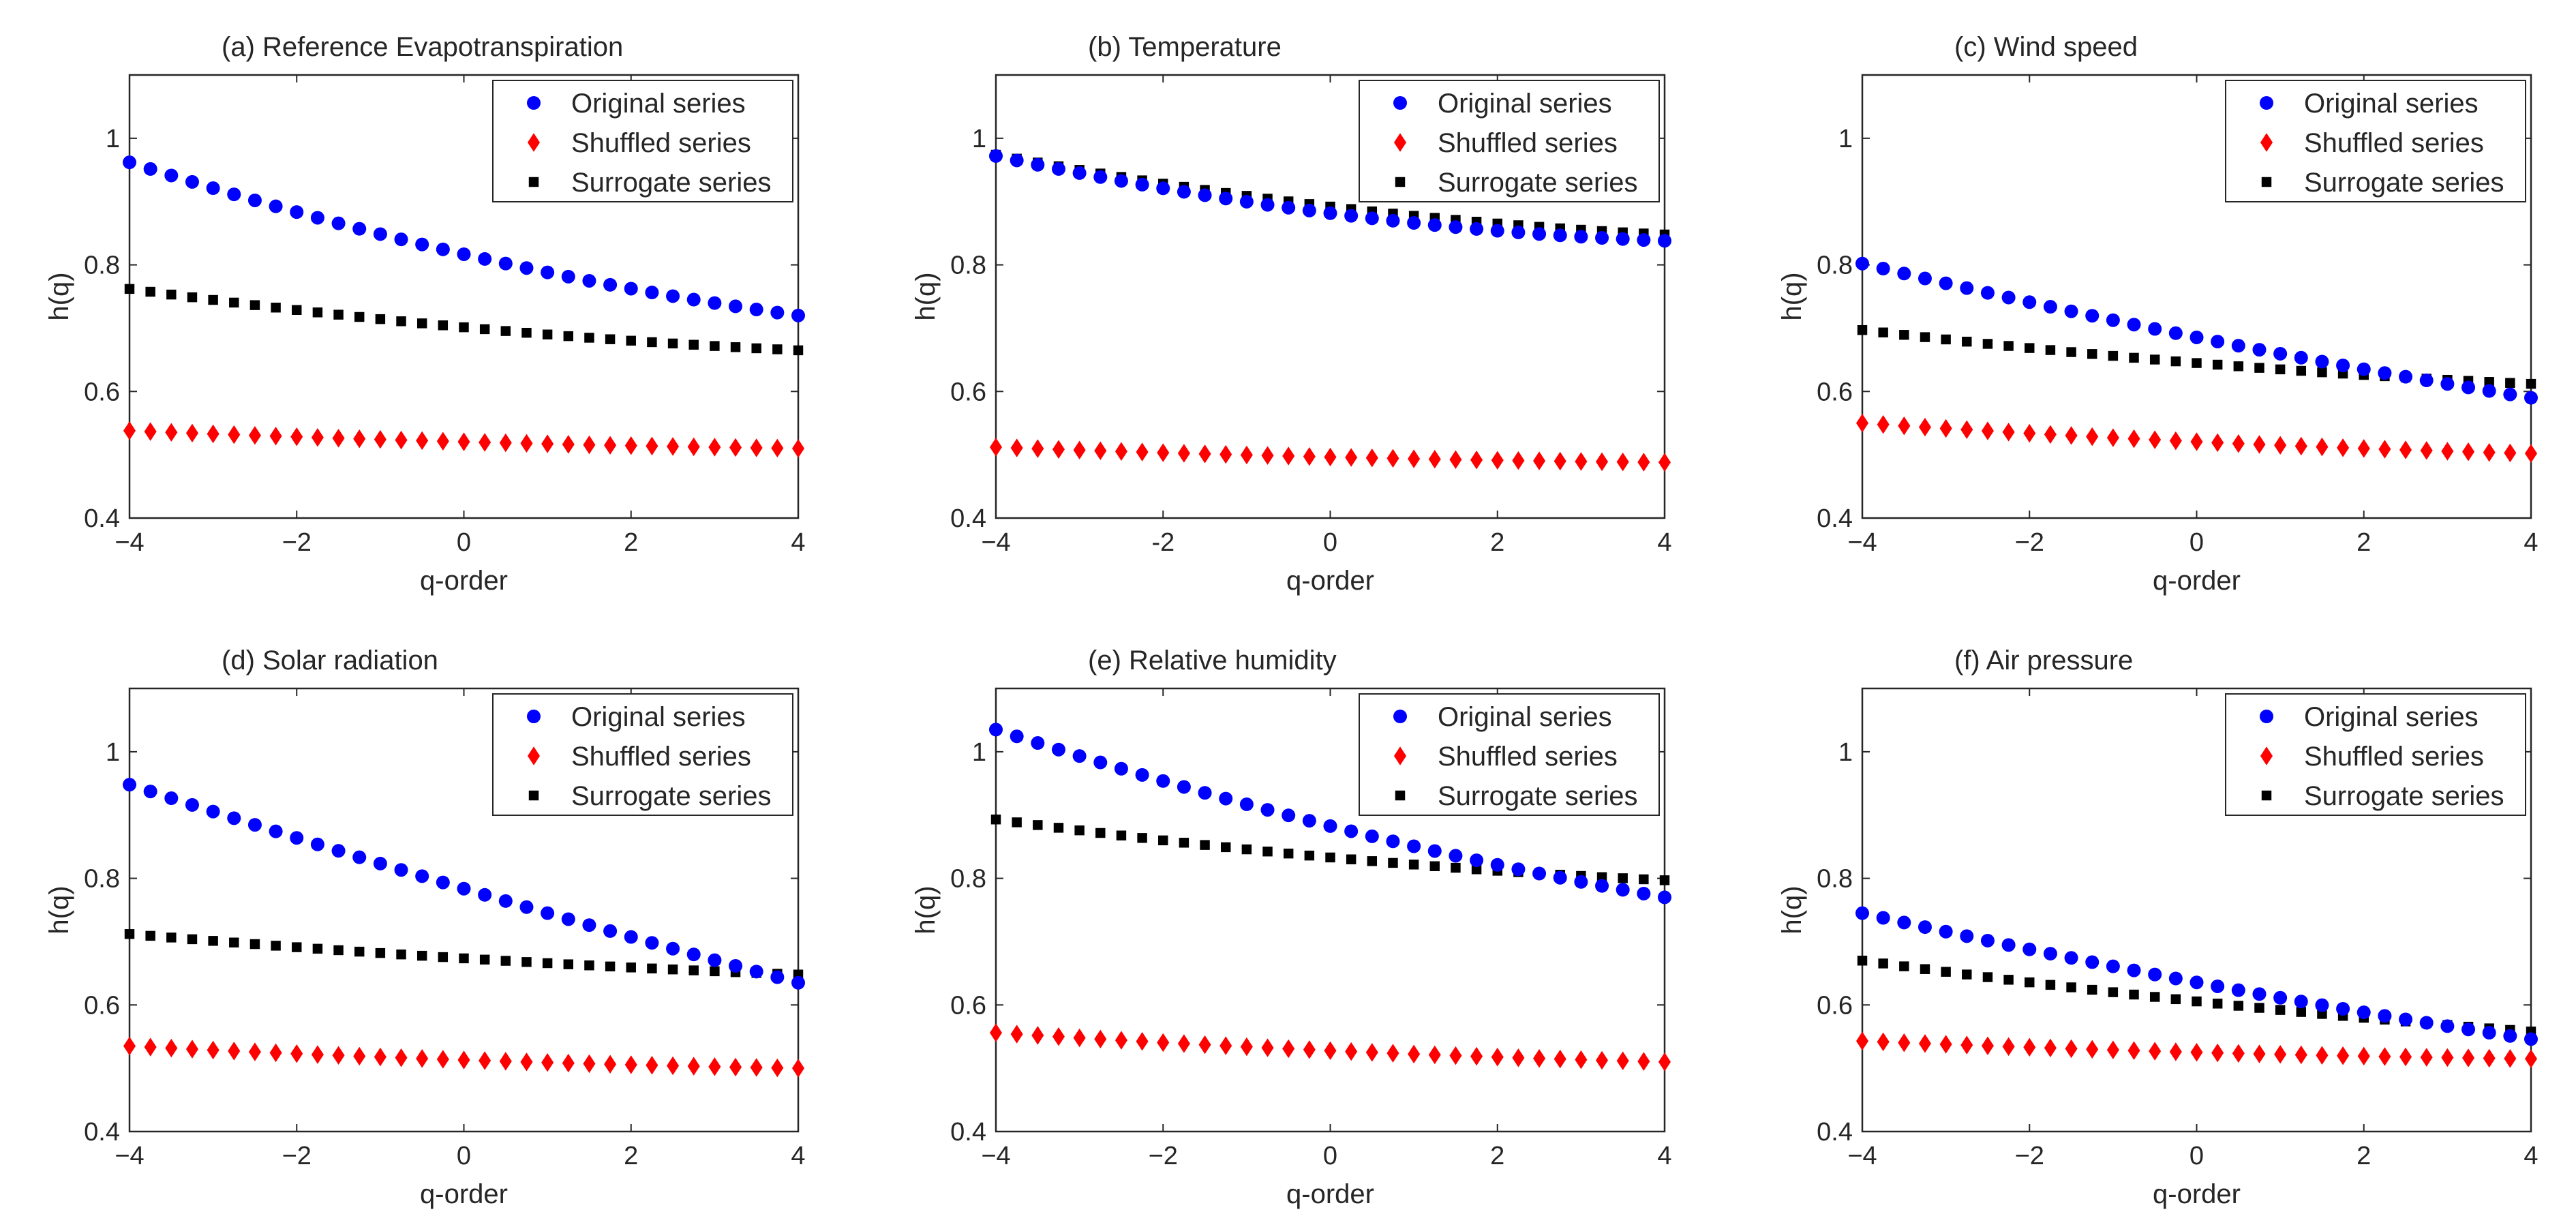 This screenshot has width=2576, height=1229. I want to click on x-tick-label: −2, so click(297, 1156).